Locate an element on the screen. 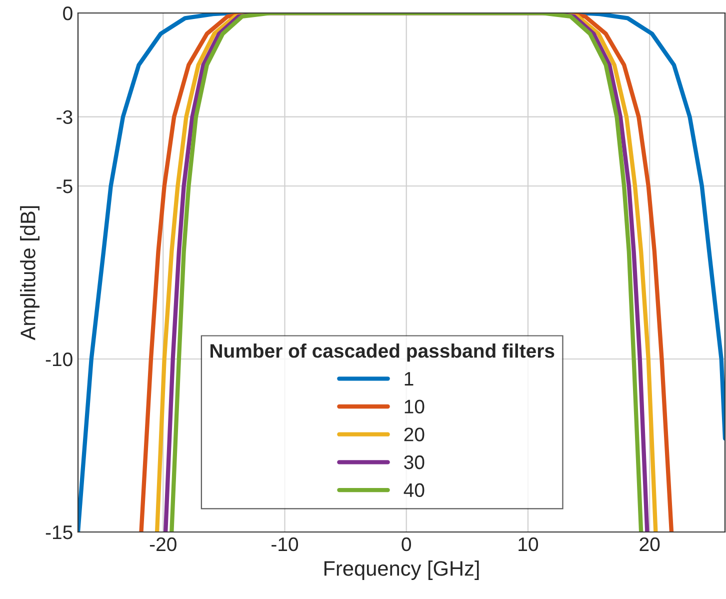 This screenshot has width=726, height=599. y-tick-label: -15 is located at coordinates (59, 533).